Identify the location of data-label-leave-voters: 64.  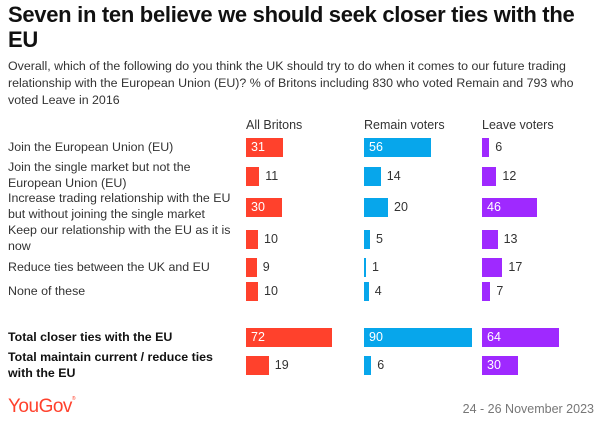
(494, 337).